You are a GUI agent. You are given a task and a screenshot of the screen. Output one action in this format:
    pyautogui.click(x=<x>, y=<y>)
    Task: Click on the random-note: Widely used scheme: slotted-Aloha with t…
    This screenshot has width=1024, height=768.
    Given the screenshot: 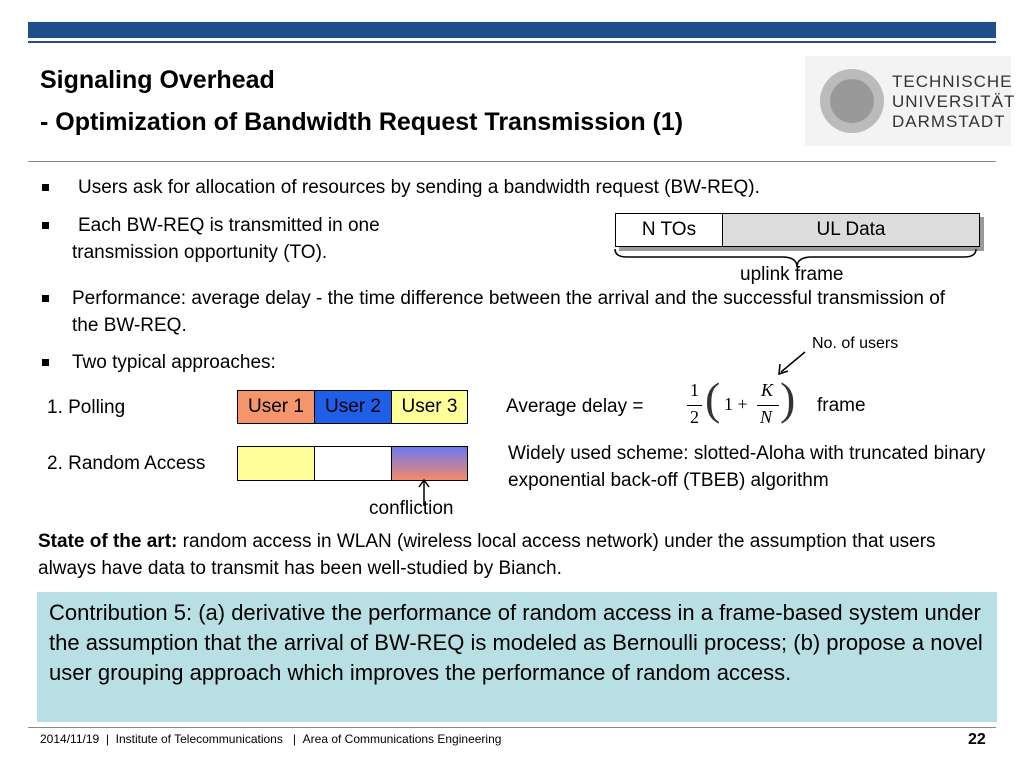 What is the action you would take?
    pyautogui.click(x=747, y=467)
    